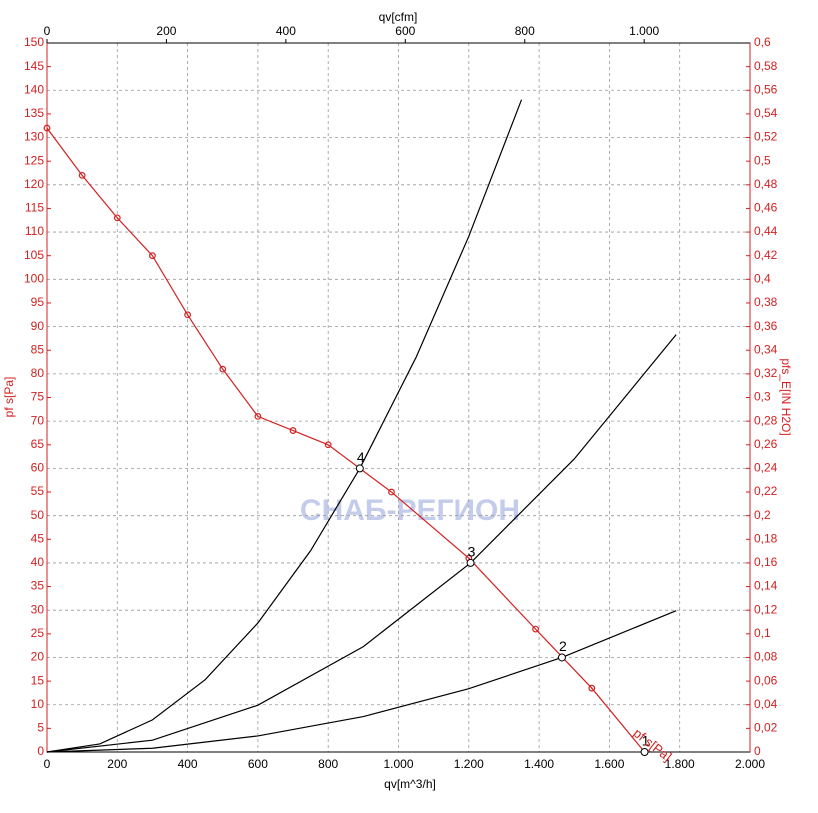 The image size is (818, 813). What do you see at coordinates (34, 89) in the screenshot?
I see `y-tick-label: 140` at bounding box center [34, 89].